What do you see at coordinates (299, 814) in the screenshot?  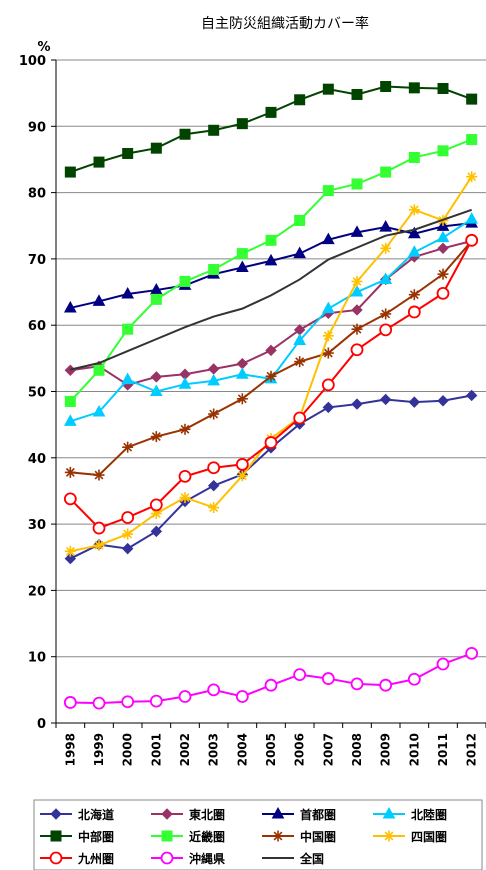 I see `legend-item: 首都圏` at bounding box center [299, 814].